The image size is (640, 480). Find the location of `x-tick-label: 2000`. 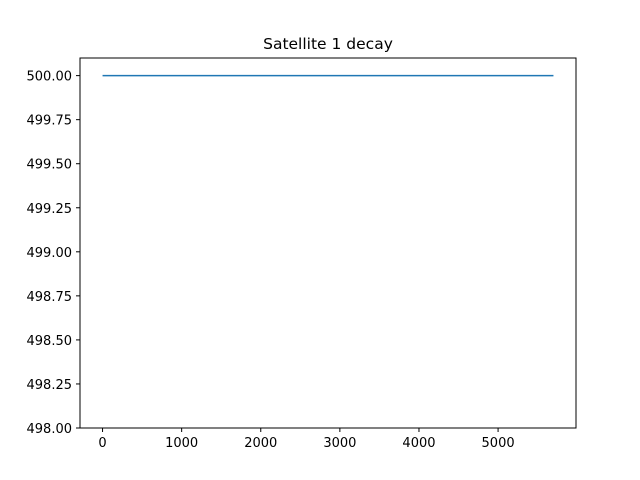

x-tick-label: 2000 is located at coordinates (260, 443).